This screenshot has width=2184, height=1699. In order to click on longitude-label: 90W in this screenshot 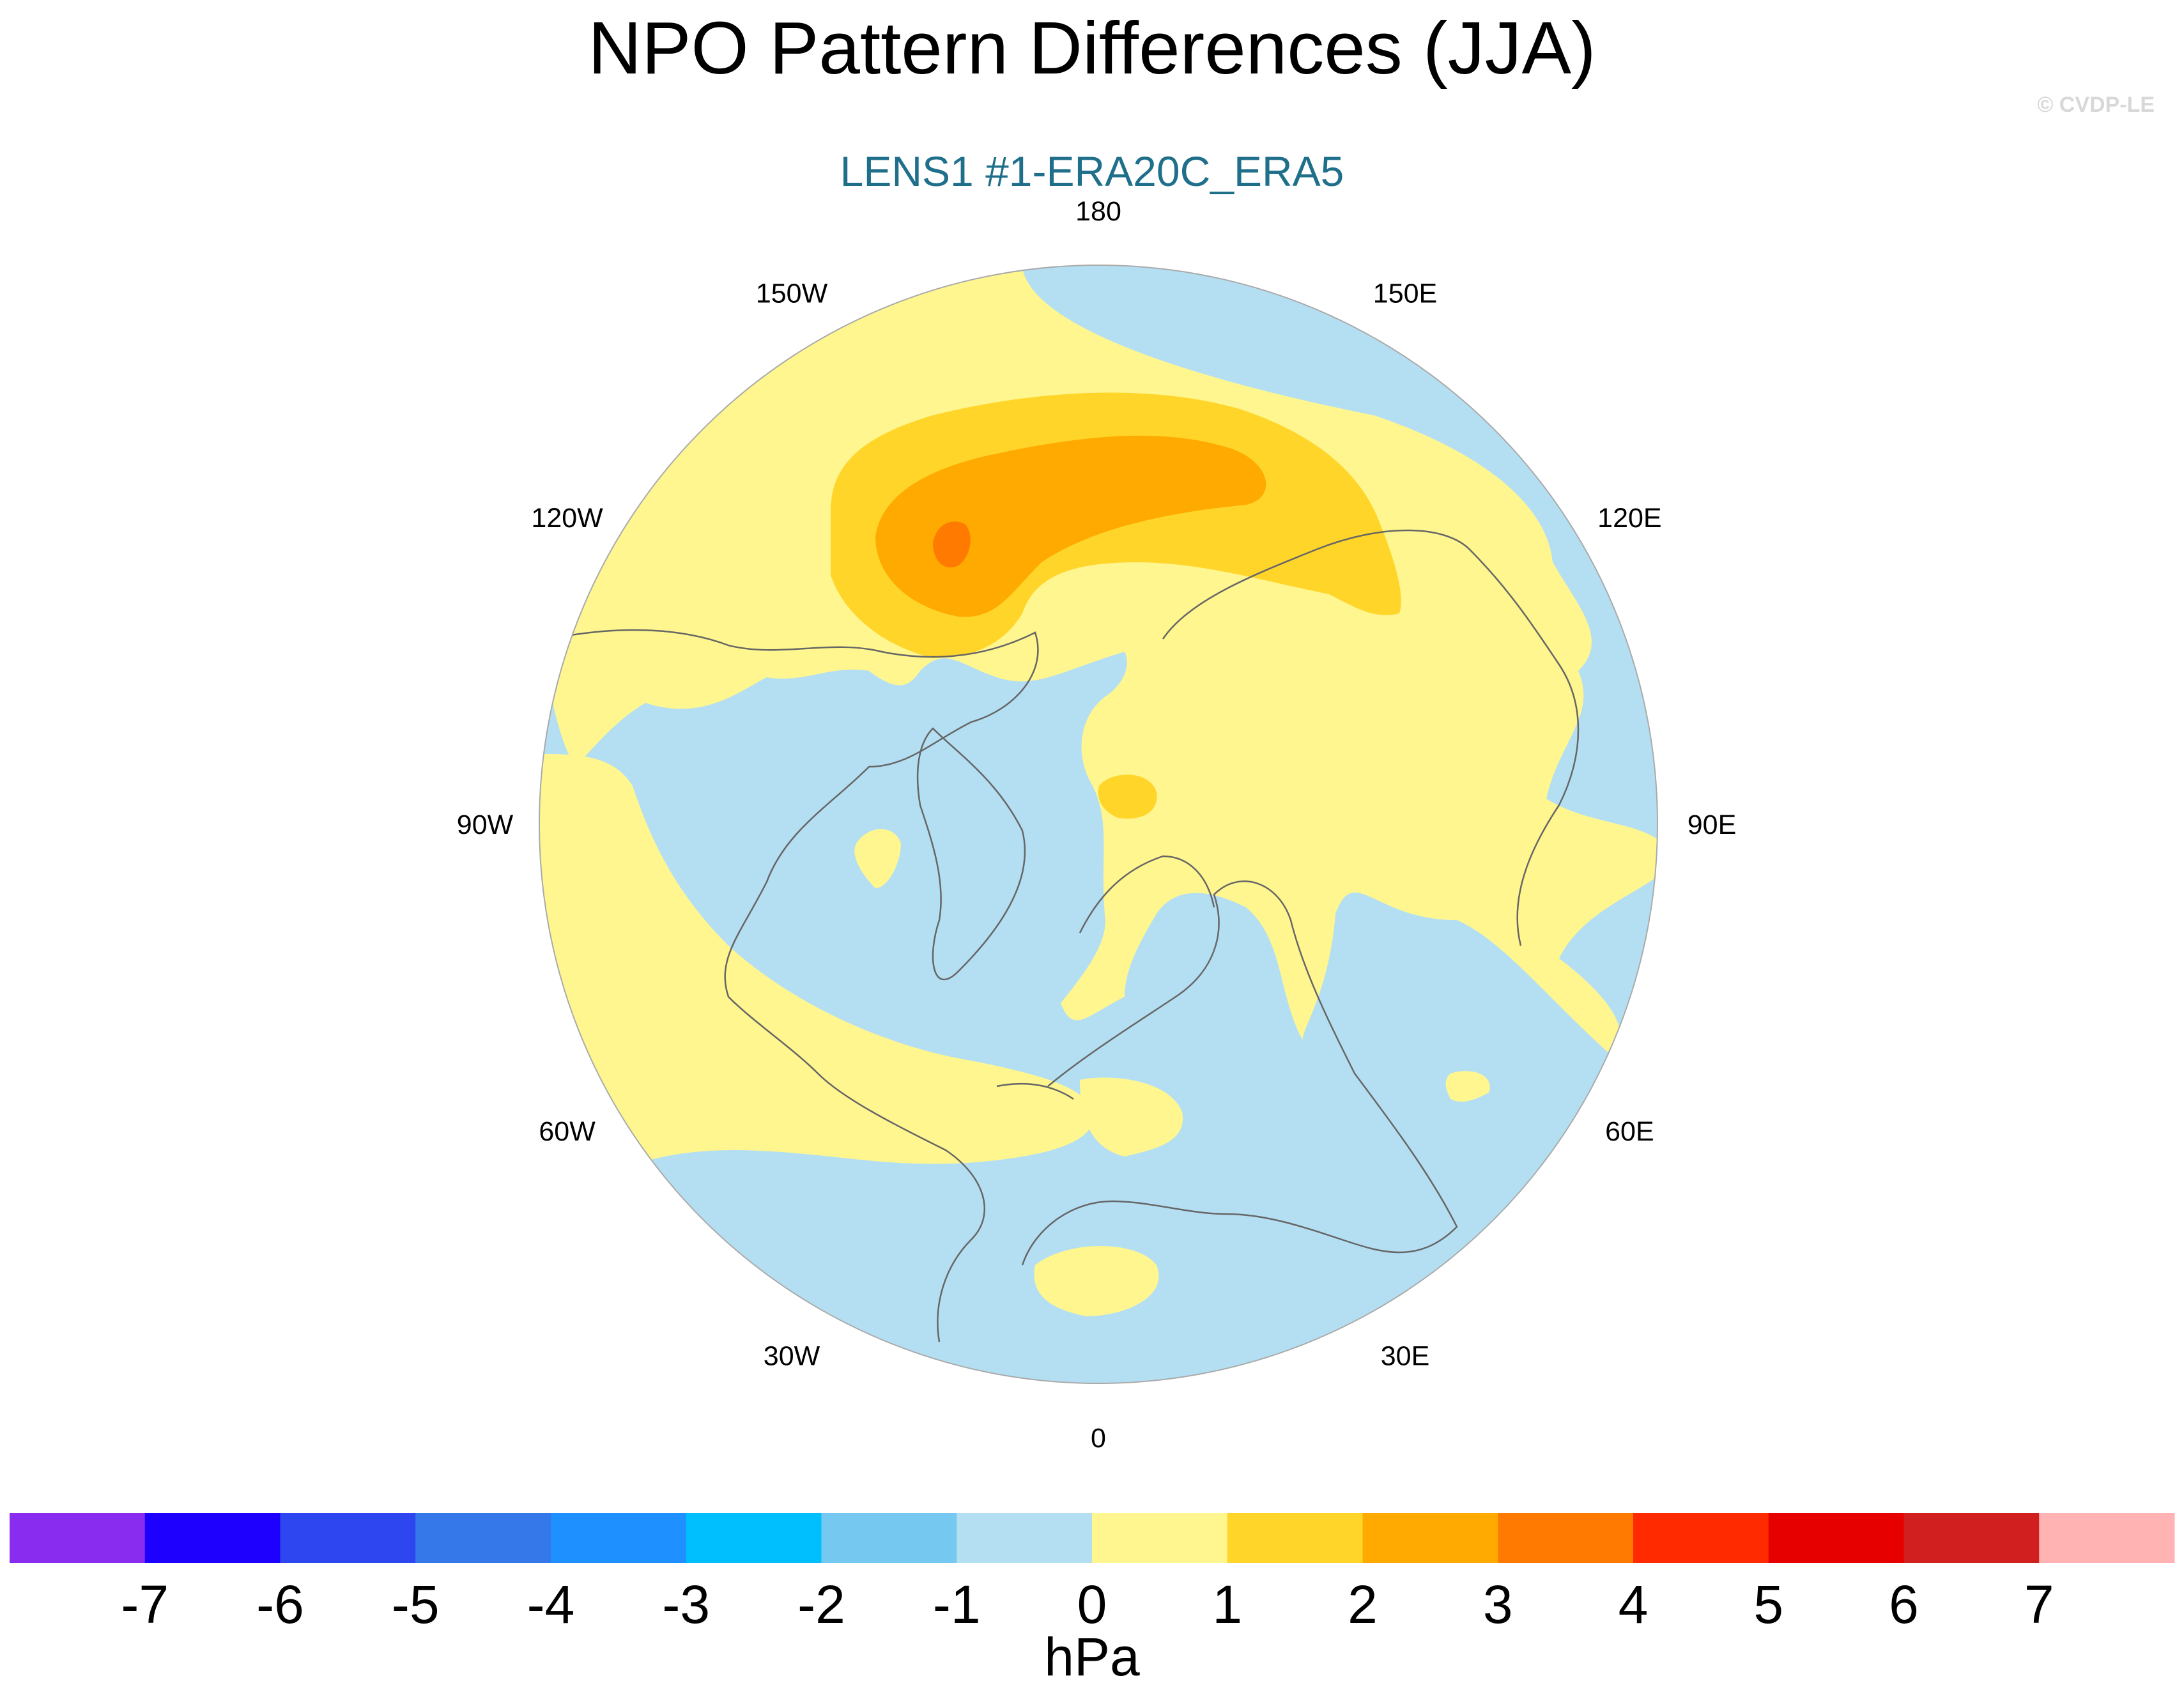, I will do `click(485, 825)`.